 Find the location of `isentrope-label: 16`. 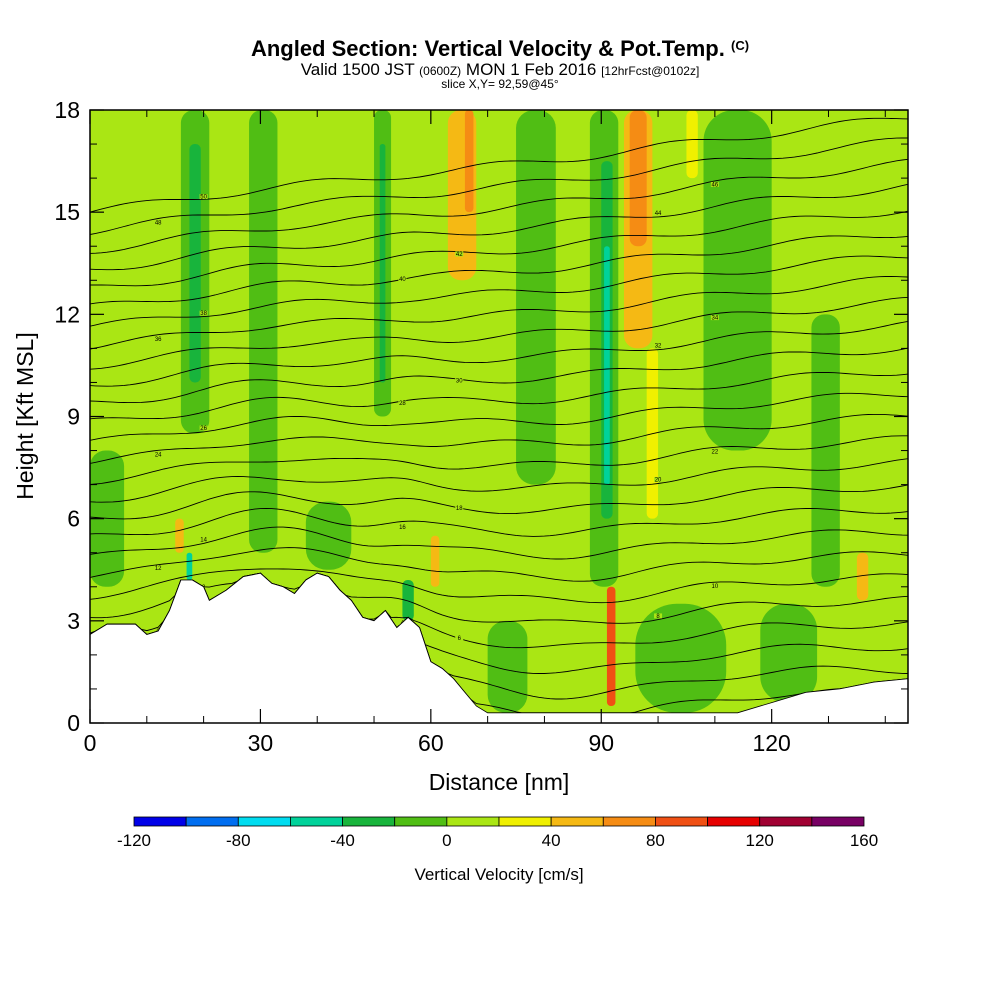

isentrope-label: 16 is located at coordinates (402, 528).